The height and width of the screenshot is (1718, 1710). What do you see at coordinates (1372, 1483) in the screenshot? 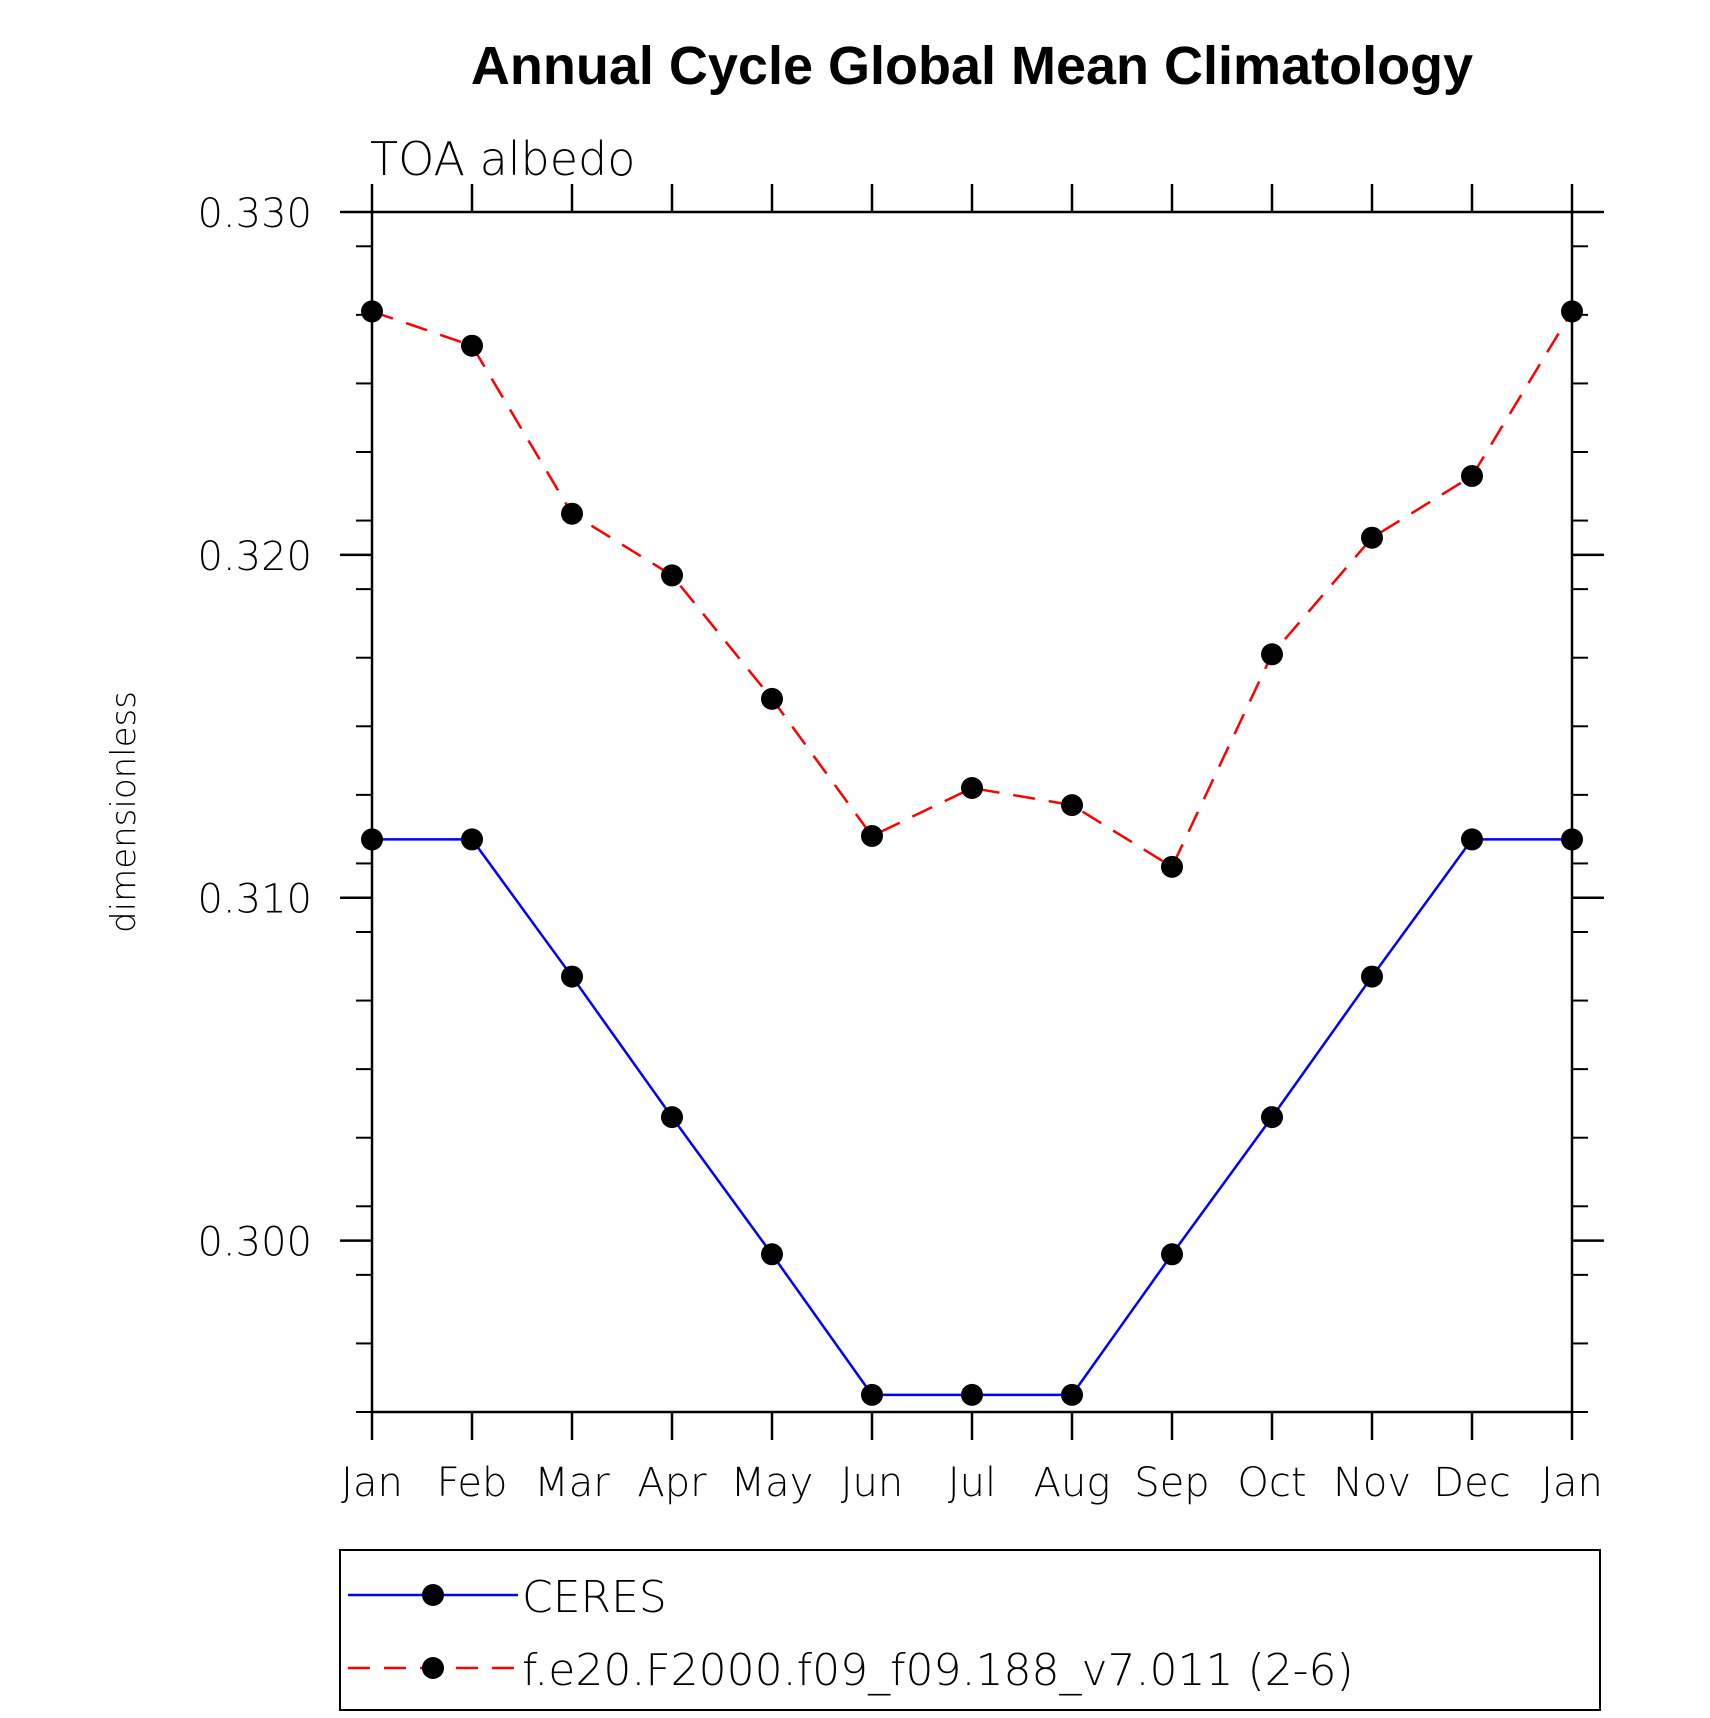
I see `x-tick-label: Nov` at bounding box center [1372, 1483].